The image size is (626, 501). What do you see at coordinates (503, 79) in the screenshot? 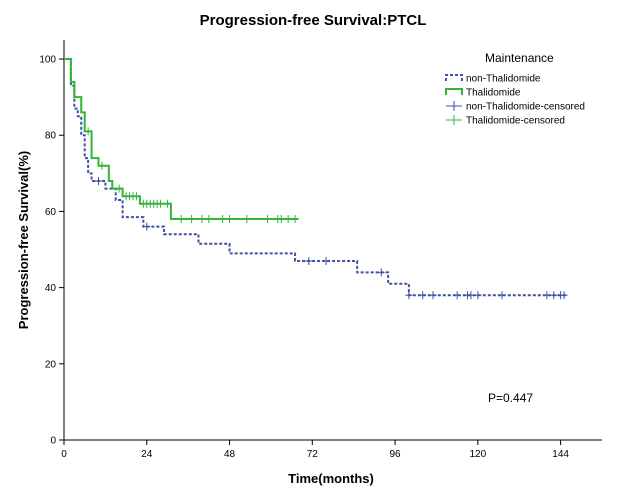
I see `legend-label: non-Thalidomide` at bounding box center [503, 79].